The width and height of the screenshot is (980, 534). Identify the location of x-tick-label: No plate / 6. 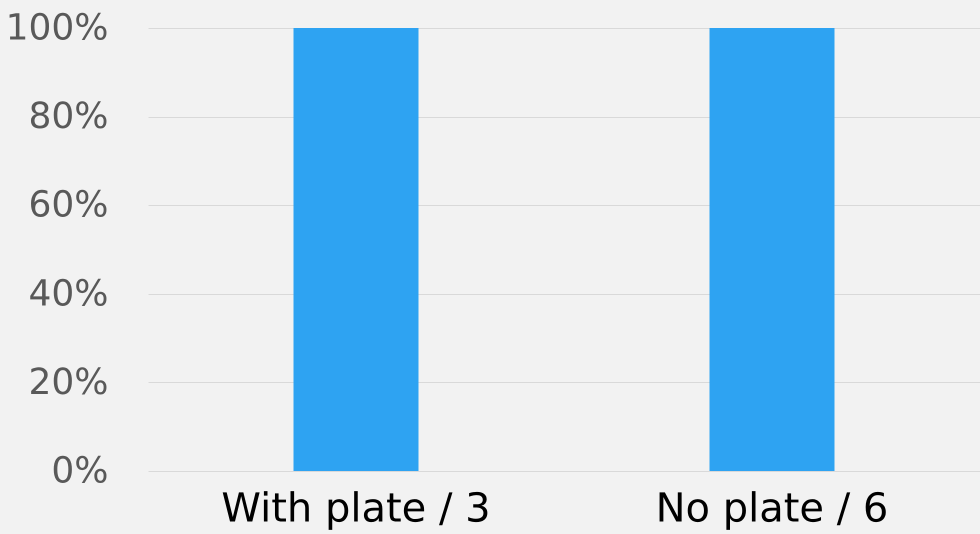
(772, 509).